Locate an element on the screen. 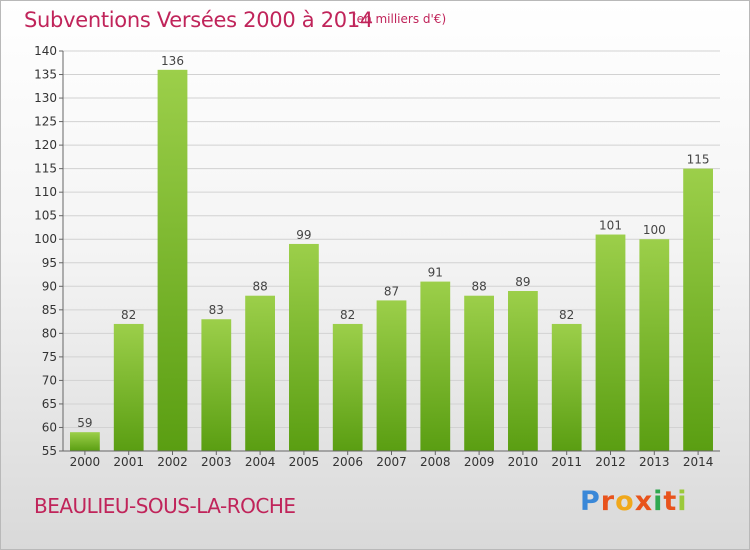 The width and height of the screenshot is (750, 550). y-tick-label: 125 is located at coordinates (45, 122).